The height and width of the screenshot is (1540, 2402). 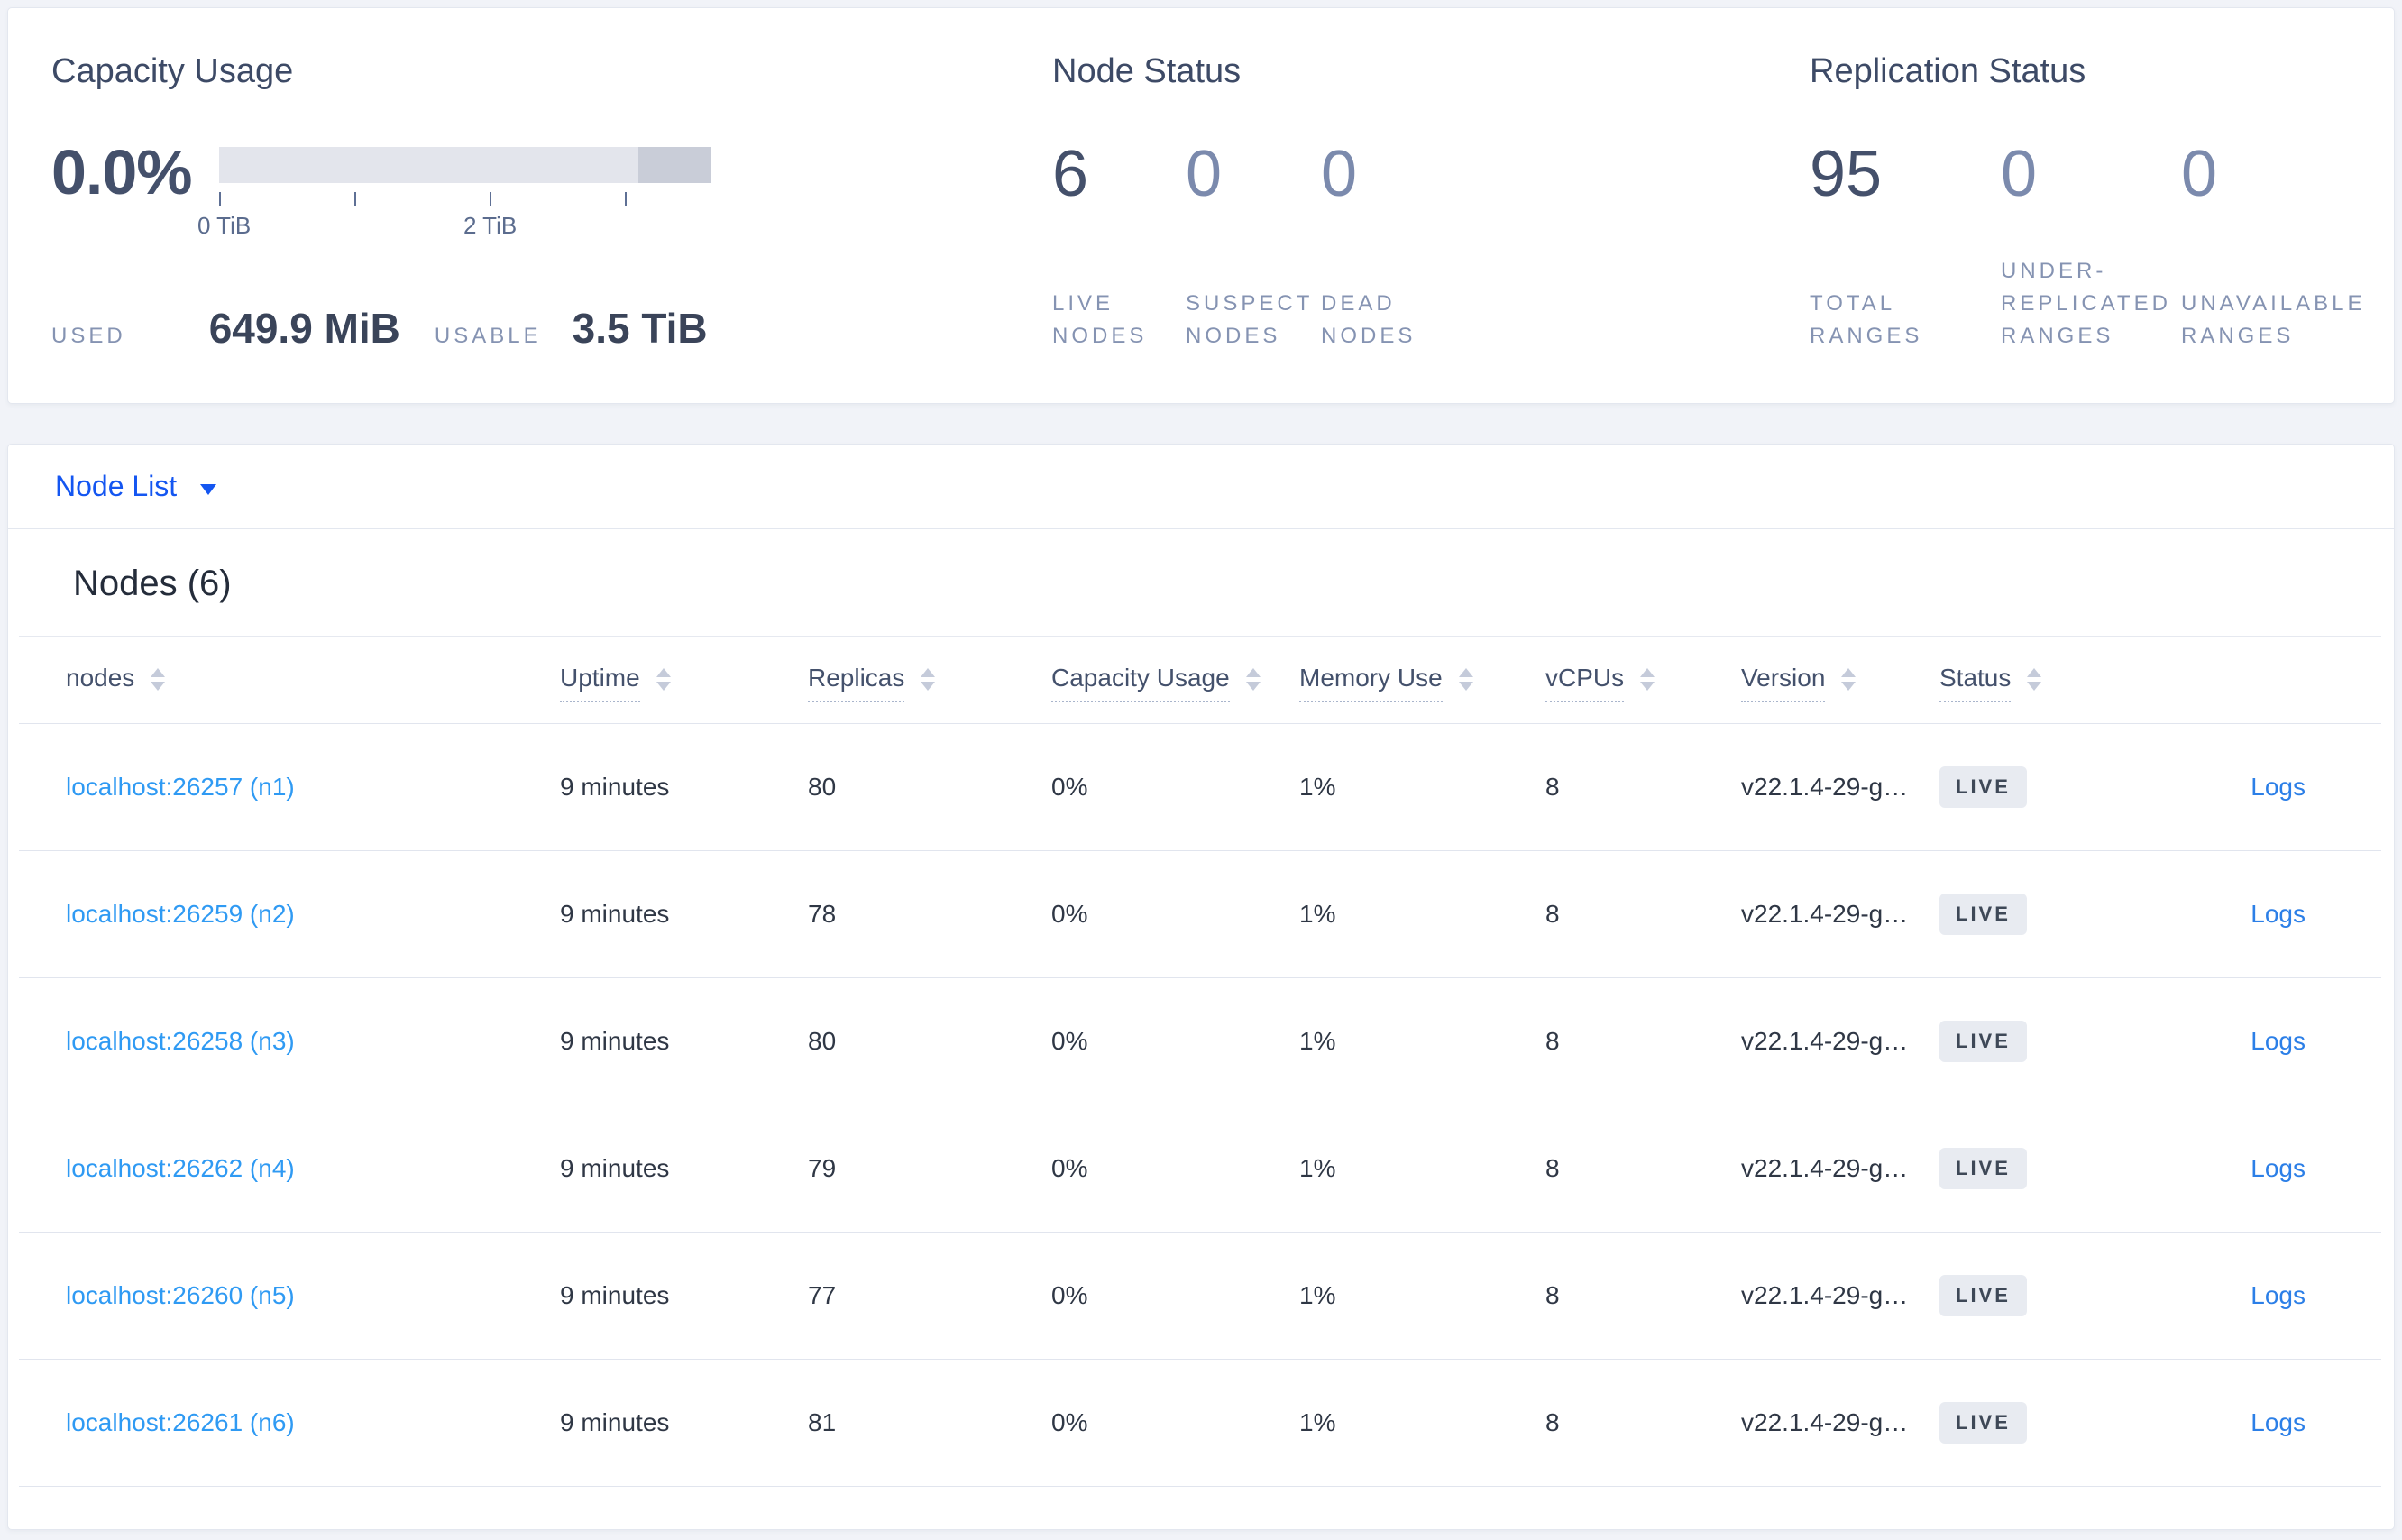 What do you see at coordinates (1070, 173) in the screenshot?
I see `live-nodes-value: 6` at bounding box center [1070, 173].